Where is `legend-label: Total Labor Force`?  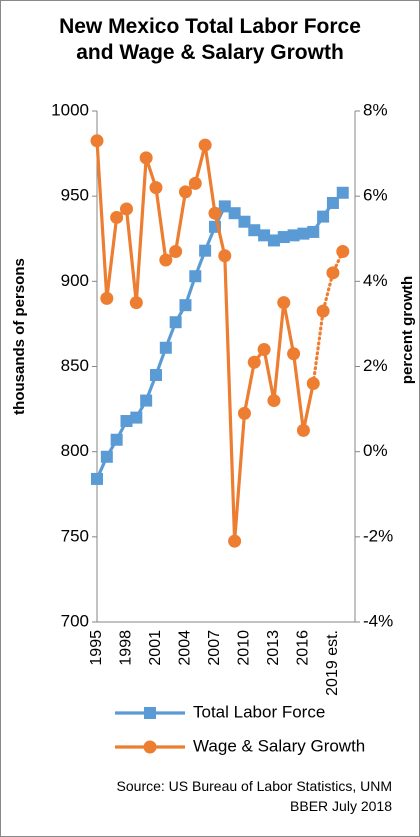
legend-label: Total Labor Force is located at coordinates (259, 711).